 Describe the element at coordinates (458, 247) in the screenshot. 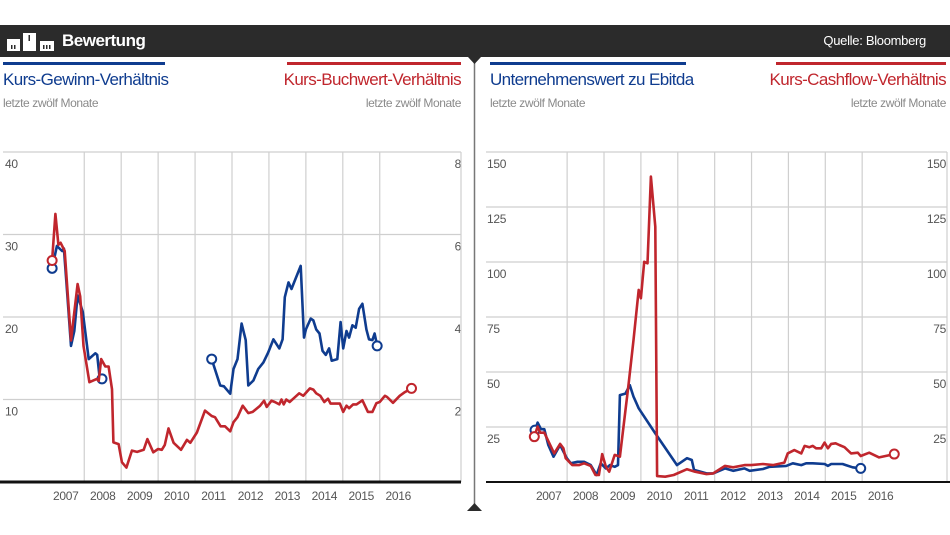

I see `y-right-tick-label: 6` at that location.